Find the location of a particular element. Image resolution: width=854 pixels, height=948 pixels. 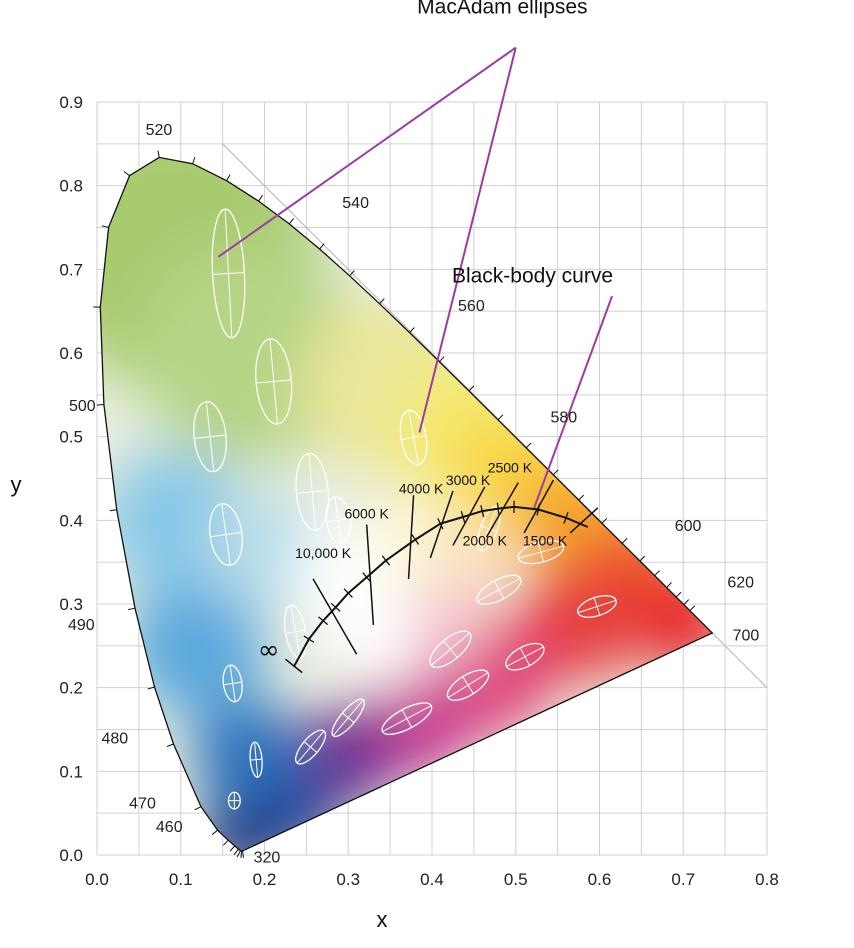

wavelength-label: 480 is located at coordinates (115, 739).